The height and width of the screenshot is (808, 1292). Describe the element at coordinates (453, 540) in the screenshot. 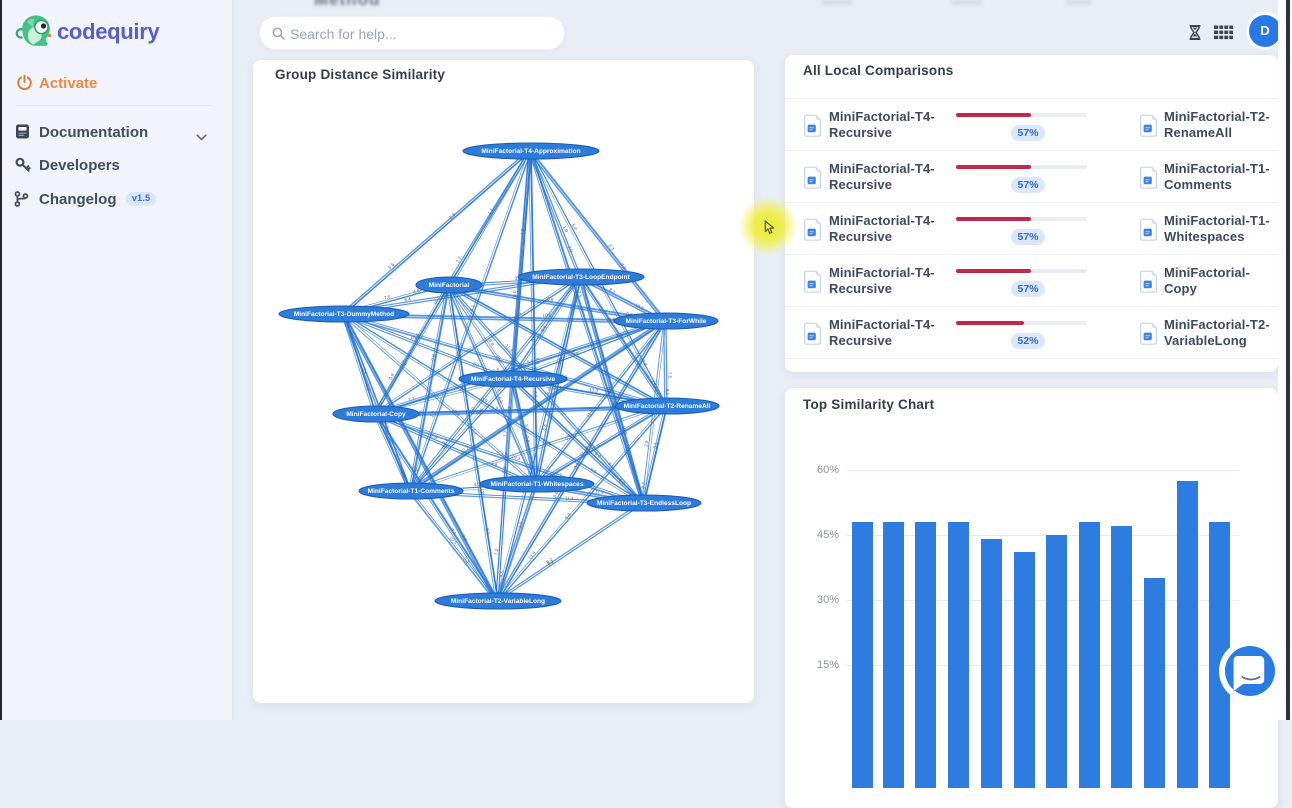

I see `svg-text: 10.5` at that location.